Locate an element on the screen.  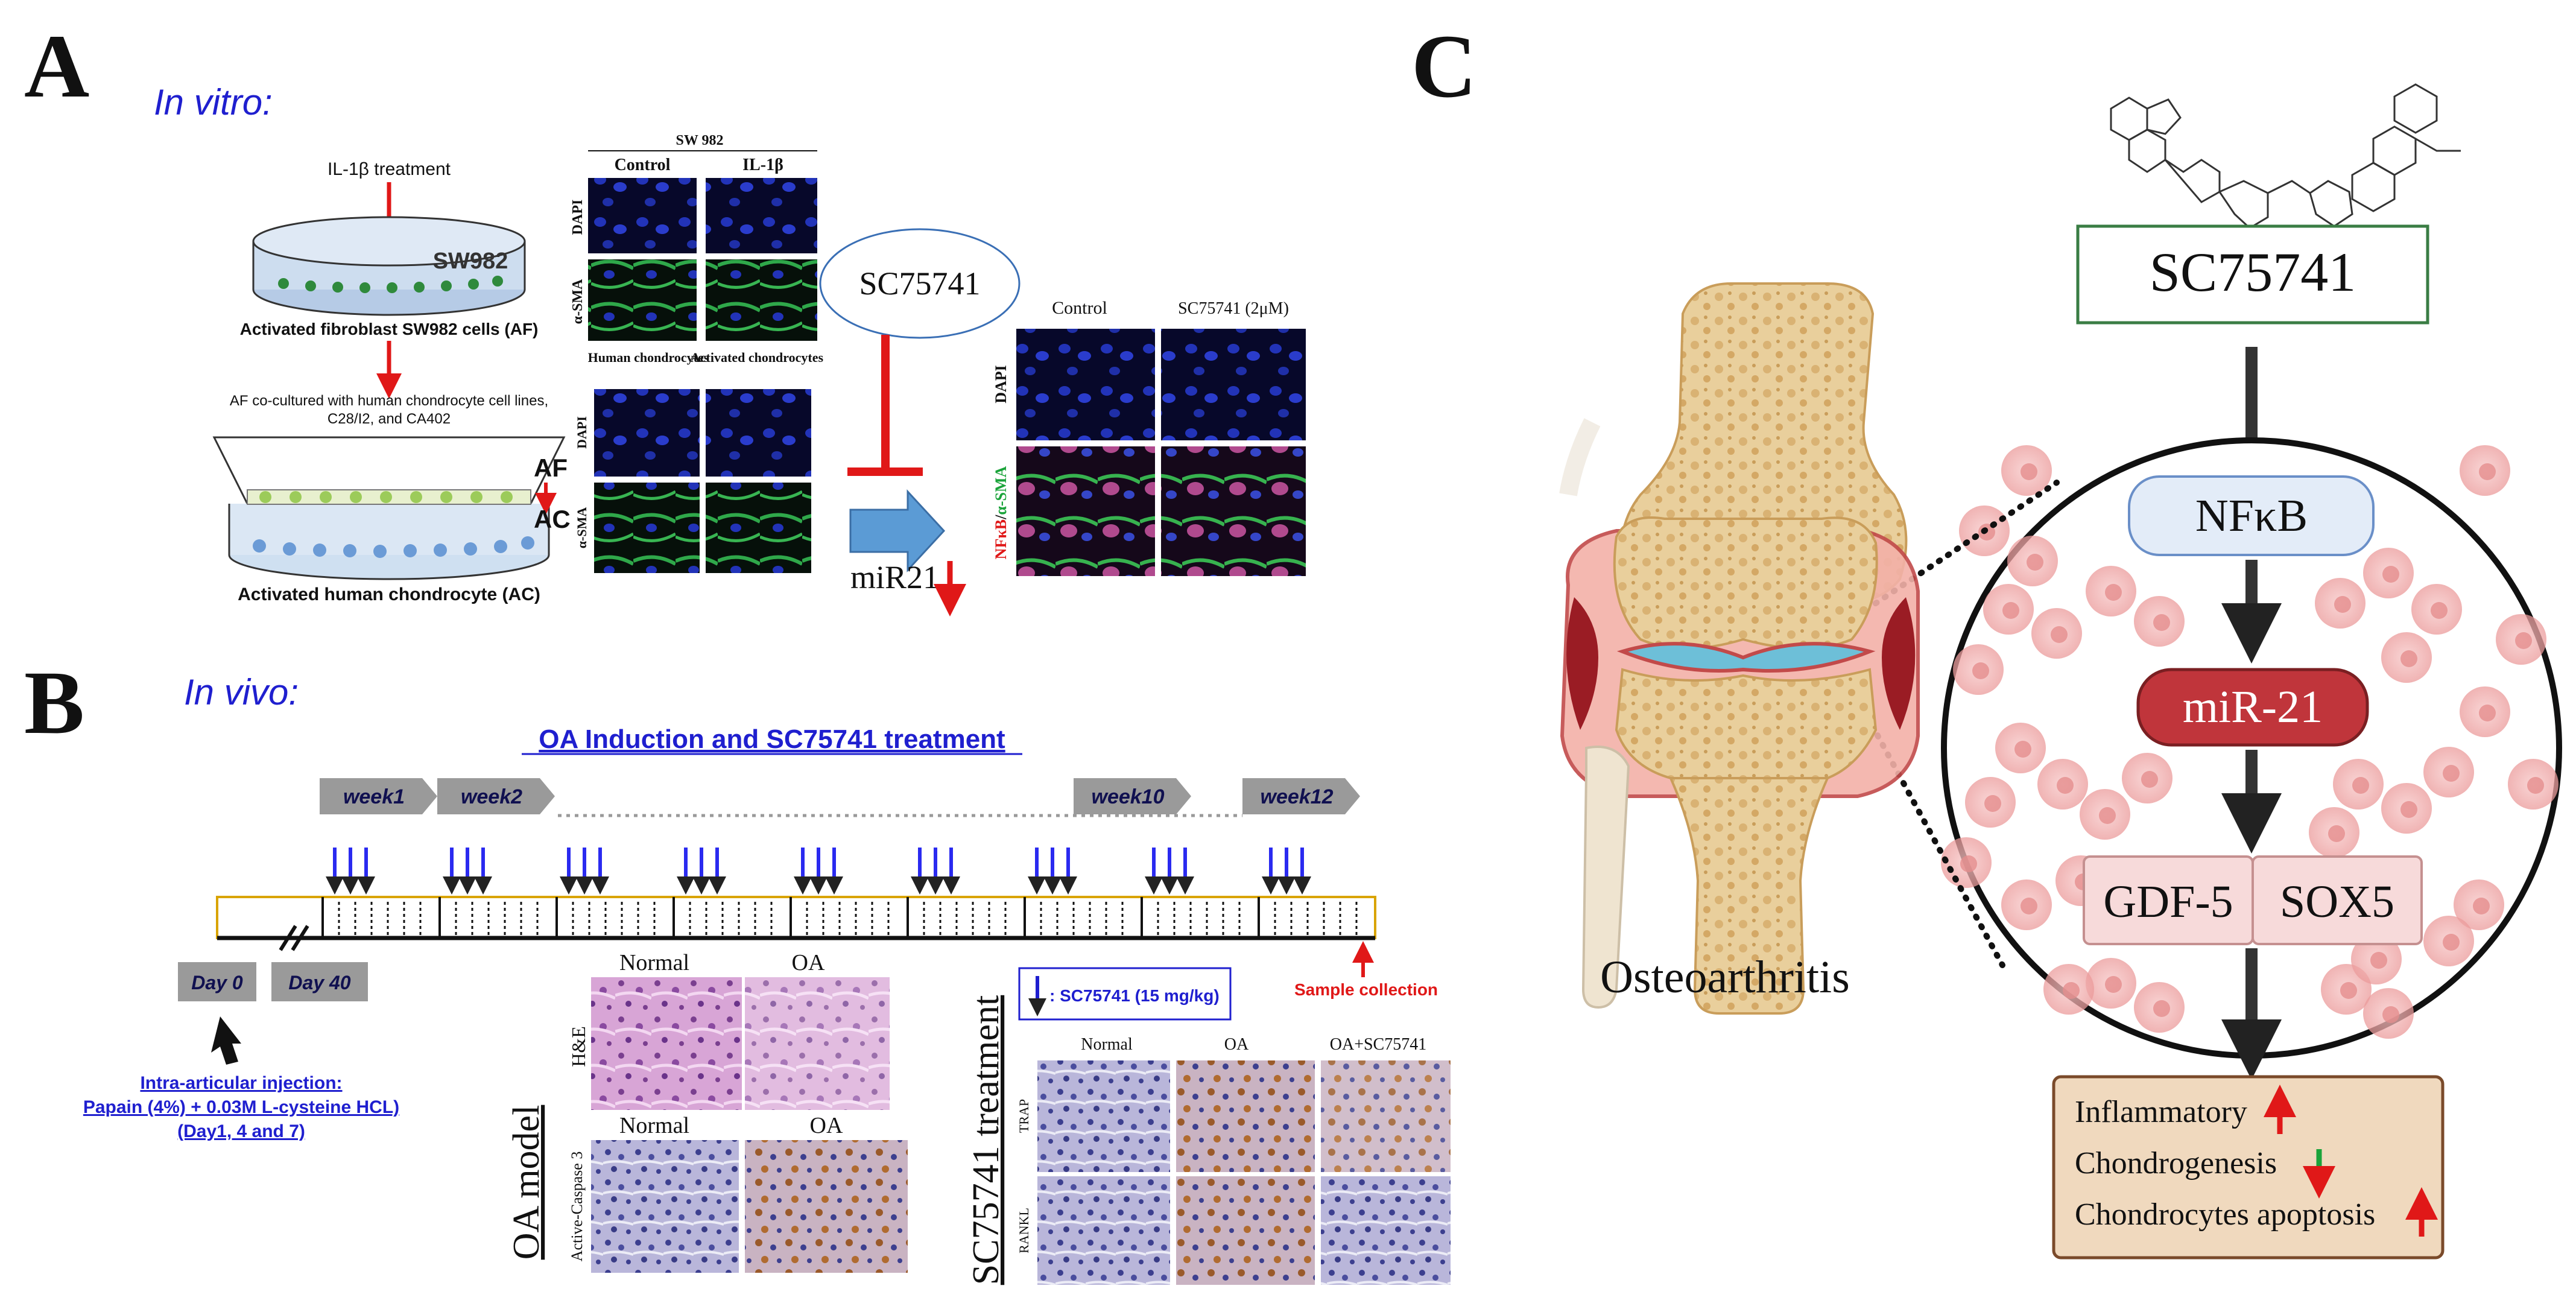
micrograph-dapi-control is located at coordinates (642, 215).